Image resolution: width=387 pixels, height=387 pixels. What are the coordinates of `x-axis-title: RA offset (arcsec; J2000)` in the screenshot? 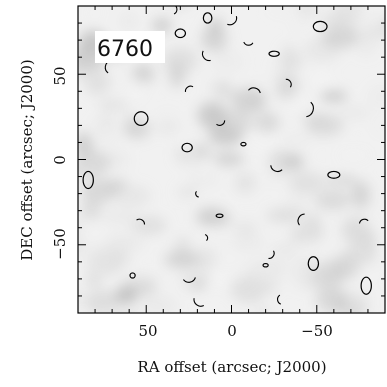 It's located at (231, 367).